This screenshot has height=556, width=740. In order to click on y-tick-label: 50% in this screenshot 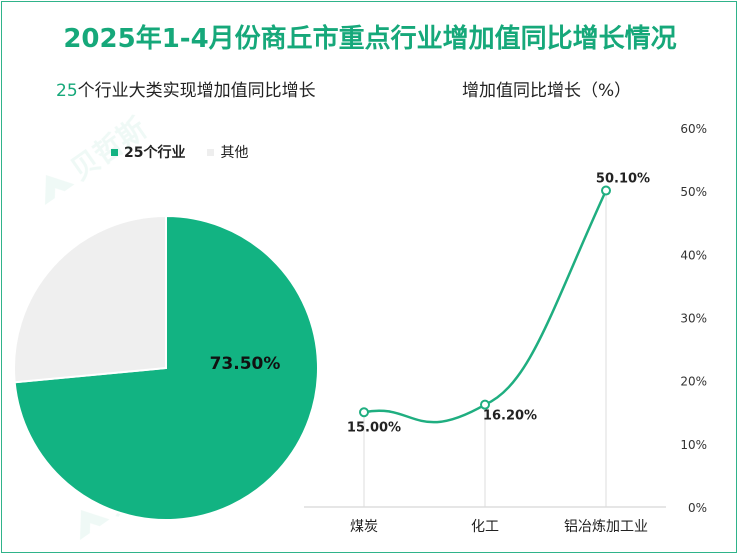, I will do `click(693, 192)`.